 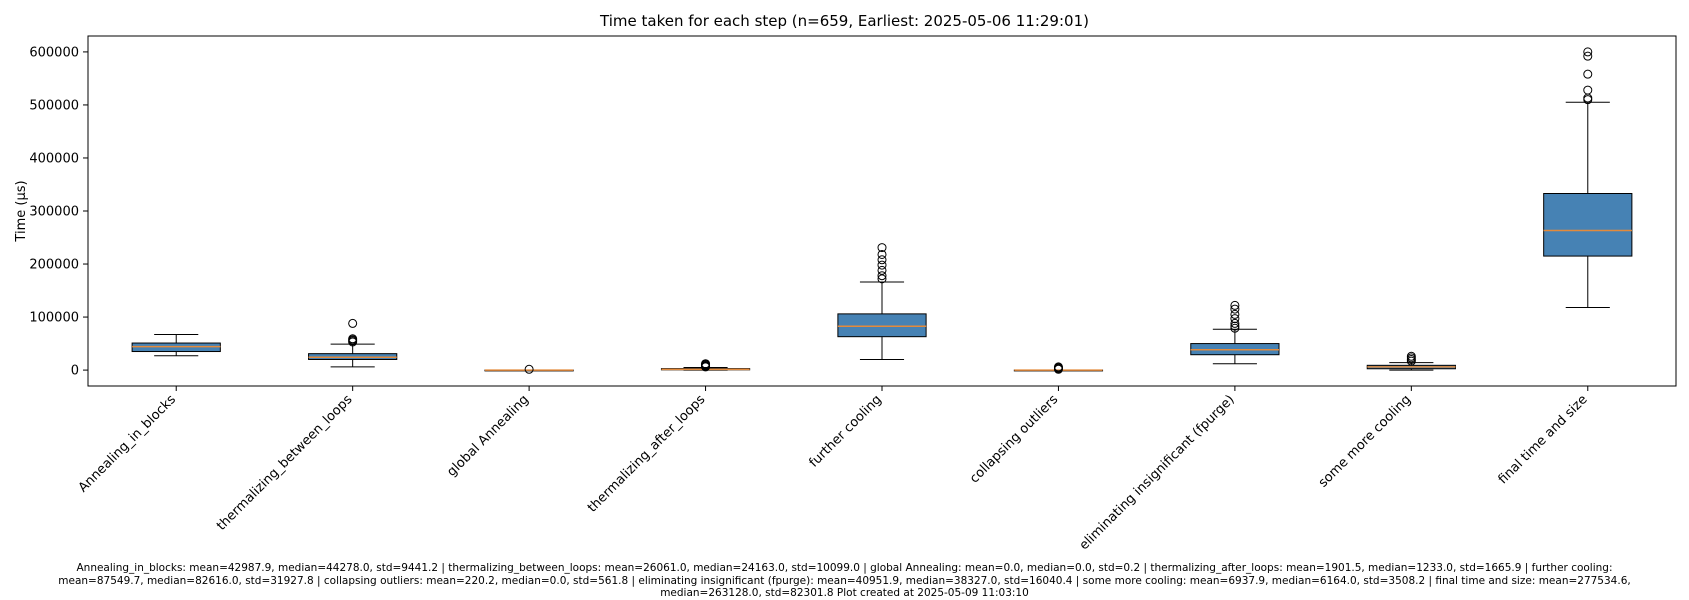 What do you see at coordinates (1157, 472) in the screenshot?
I see `x-tick-label: eliminating insignificant (fpurge)` at bounding box center [1157, 472].